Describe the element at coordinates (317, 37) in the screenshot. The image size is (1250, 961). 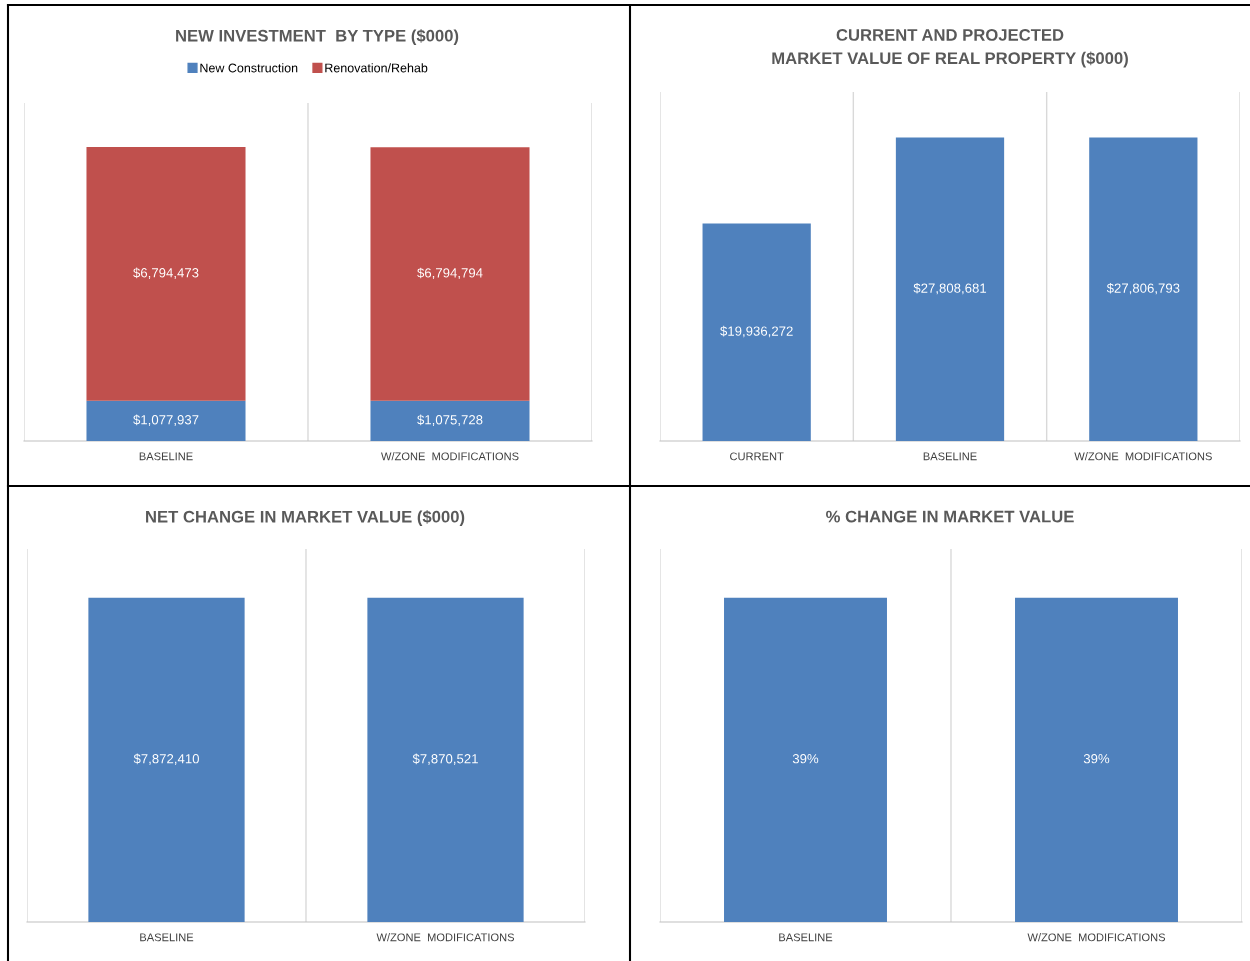
I see `chart-title: NEW INVESTMENT BY TYPE ($000)` at that location.